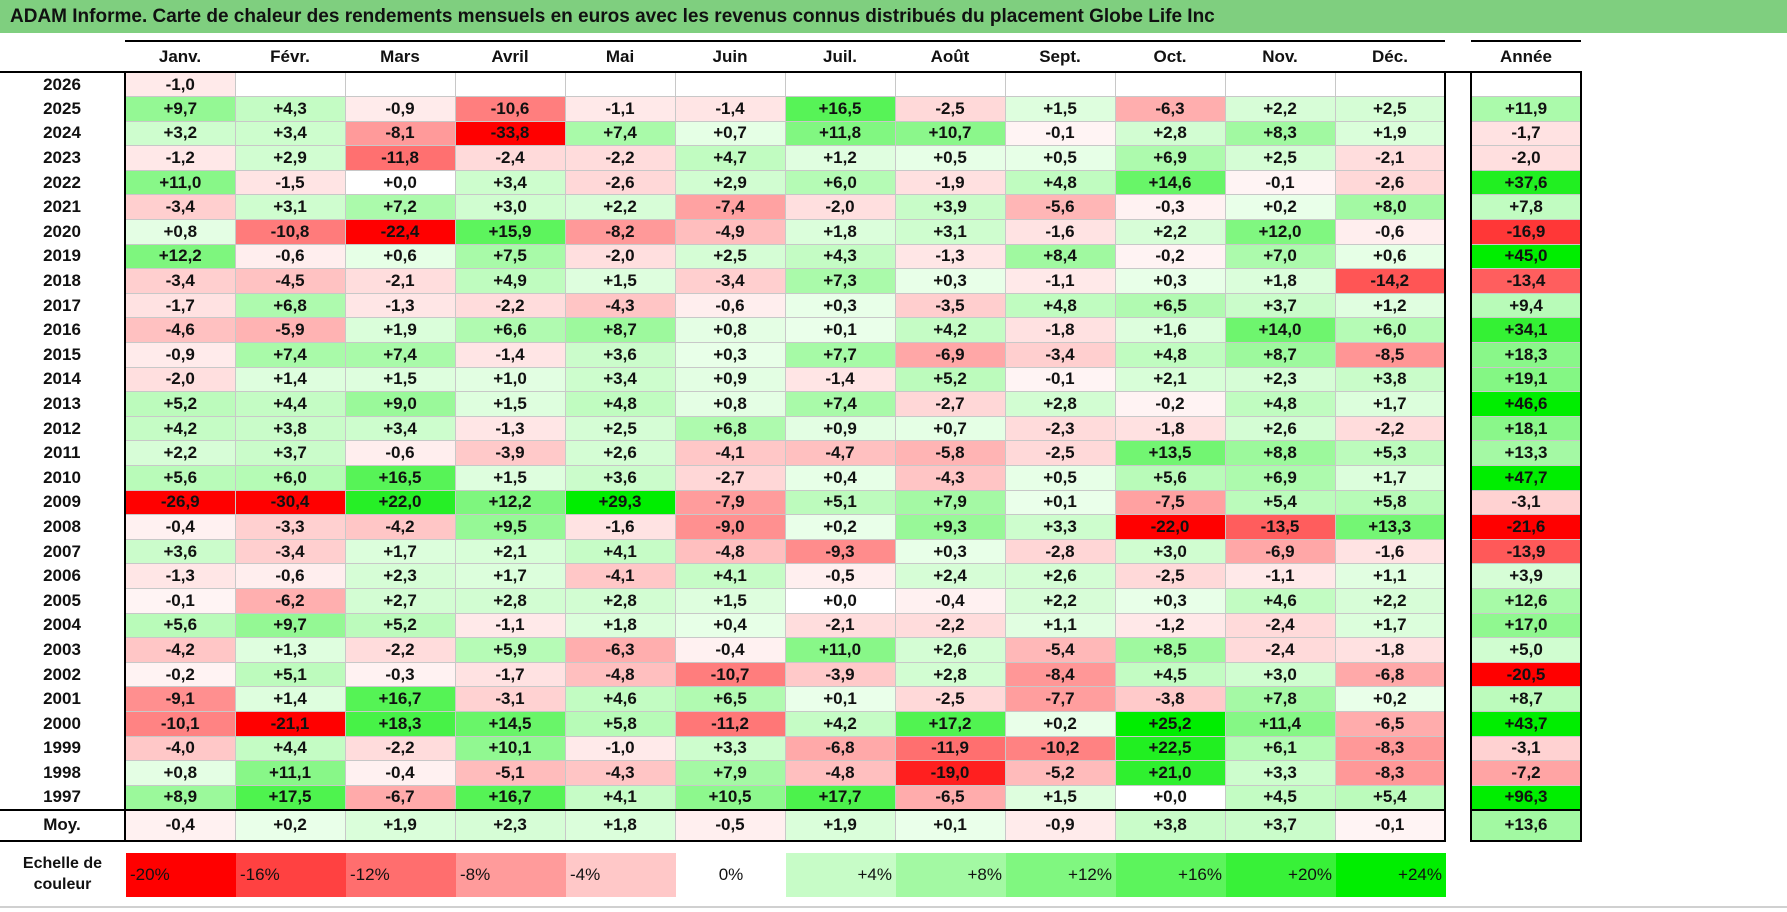 Image resolution: width=1787 pixels, height=912 pixels. Describe the element at coordinates (1526, 84) in the screenshot. I see `year-total-cell` at that location.